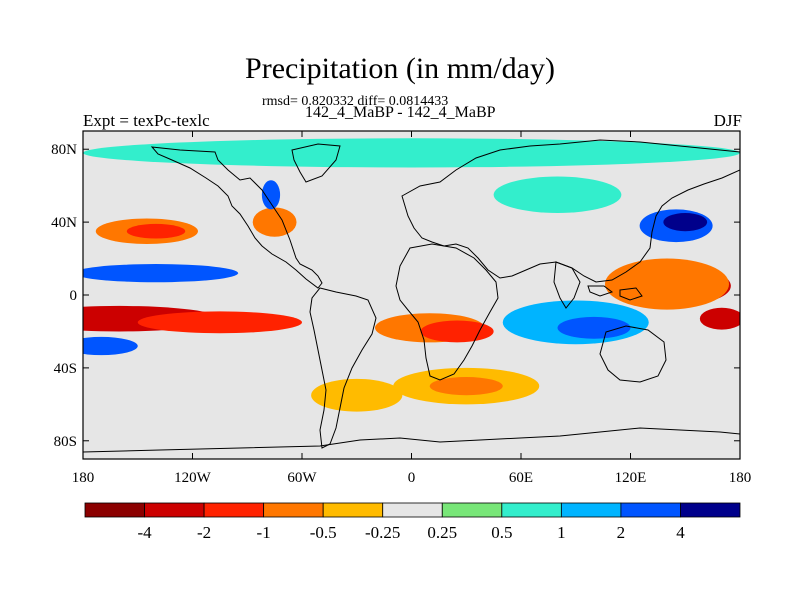 Image resolution: width=800 pixels, height=600 pixels. I want to click on colorbar-label-2: -1, so click(264, 532).